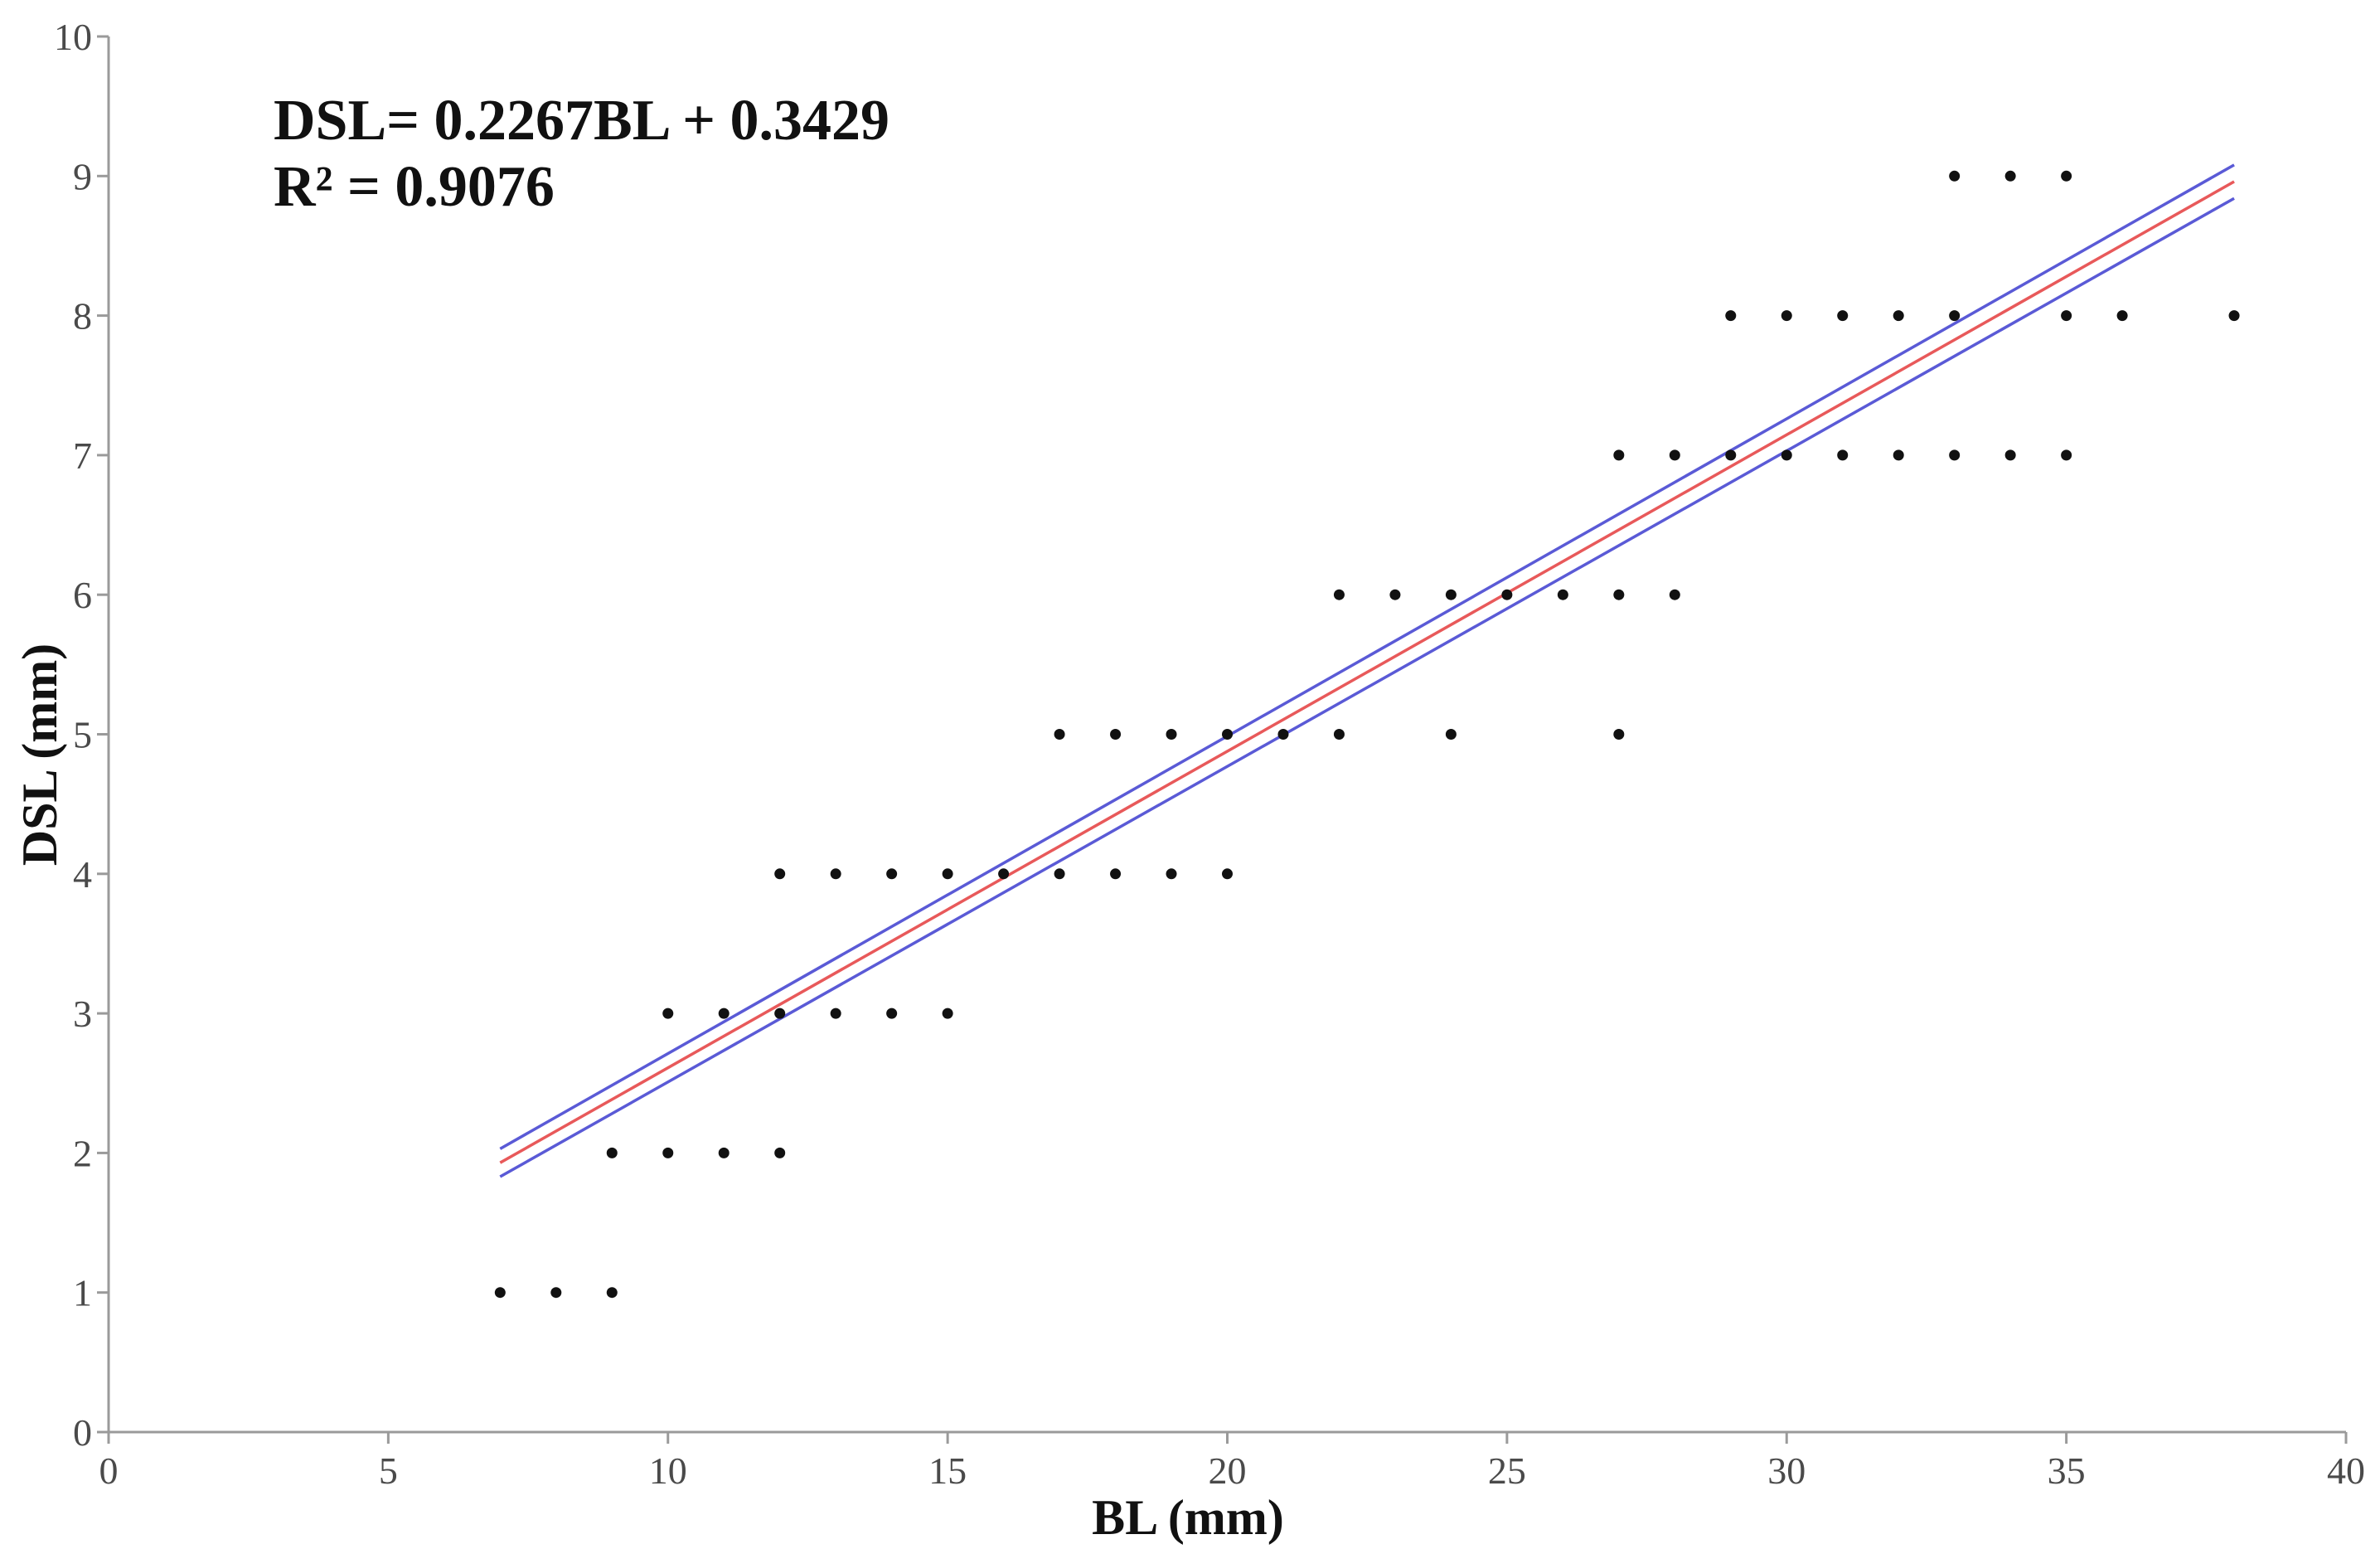  I want to click on y-axis-title: DSL (mm), so click(39, 755).